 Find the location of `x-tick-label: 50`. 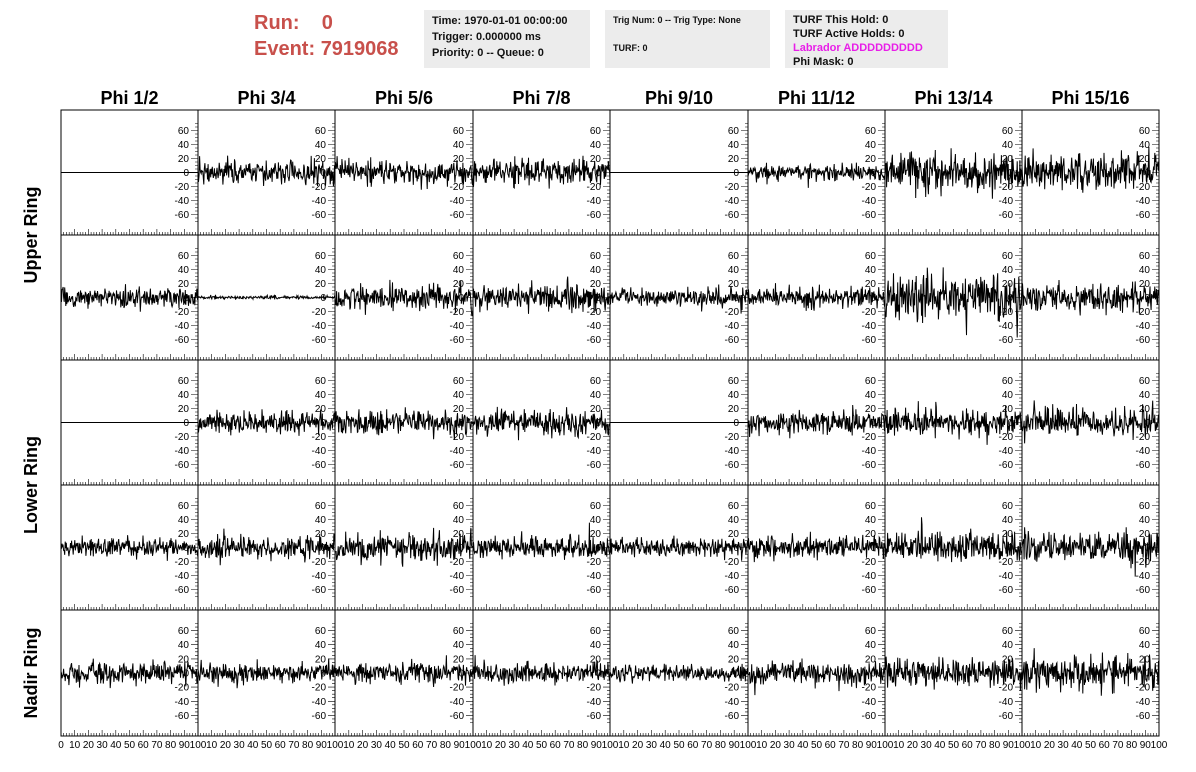

x-tick-label: 50 is located at coordinates (679, 745).